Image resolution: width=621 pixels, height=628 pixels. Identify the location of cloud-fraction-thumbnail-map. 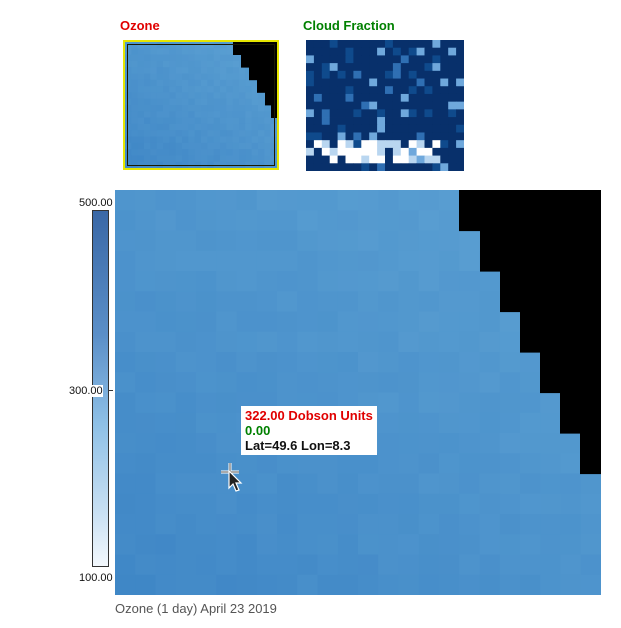
(385, 105).